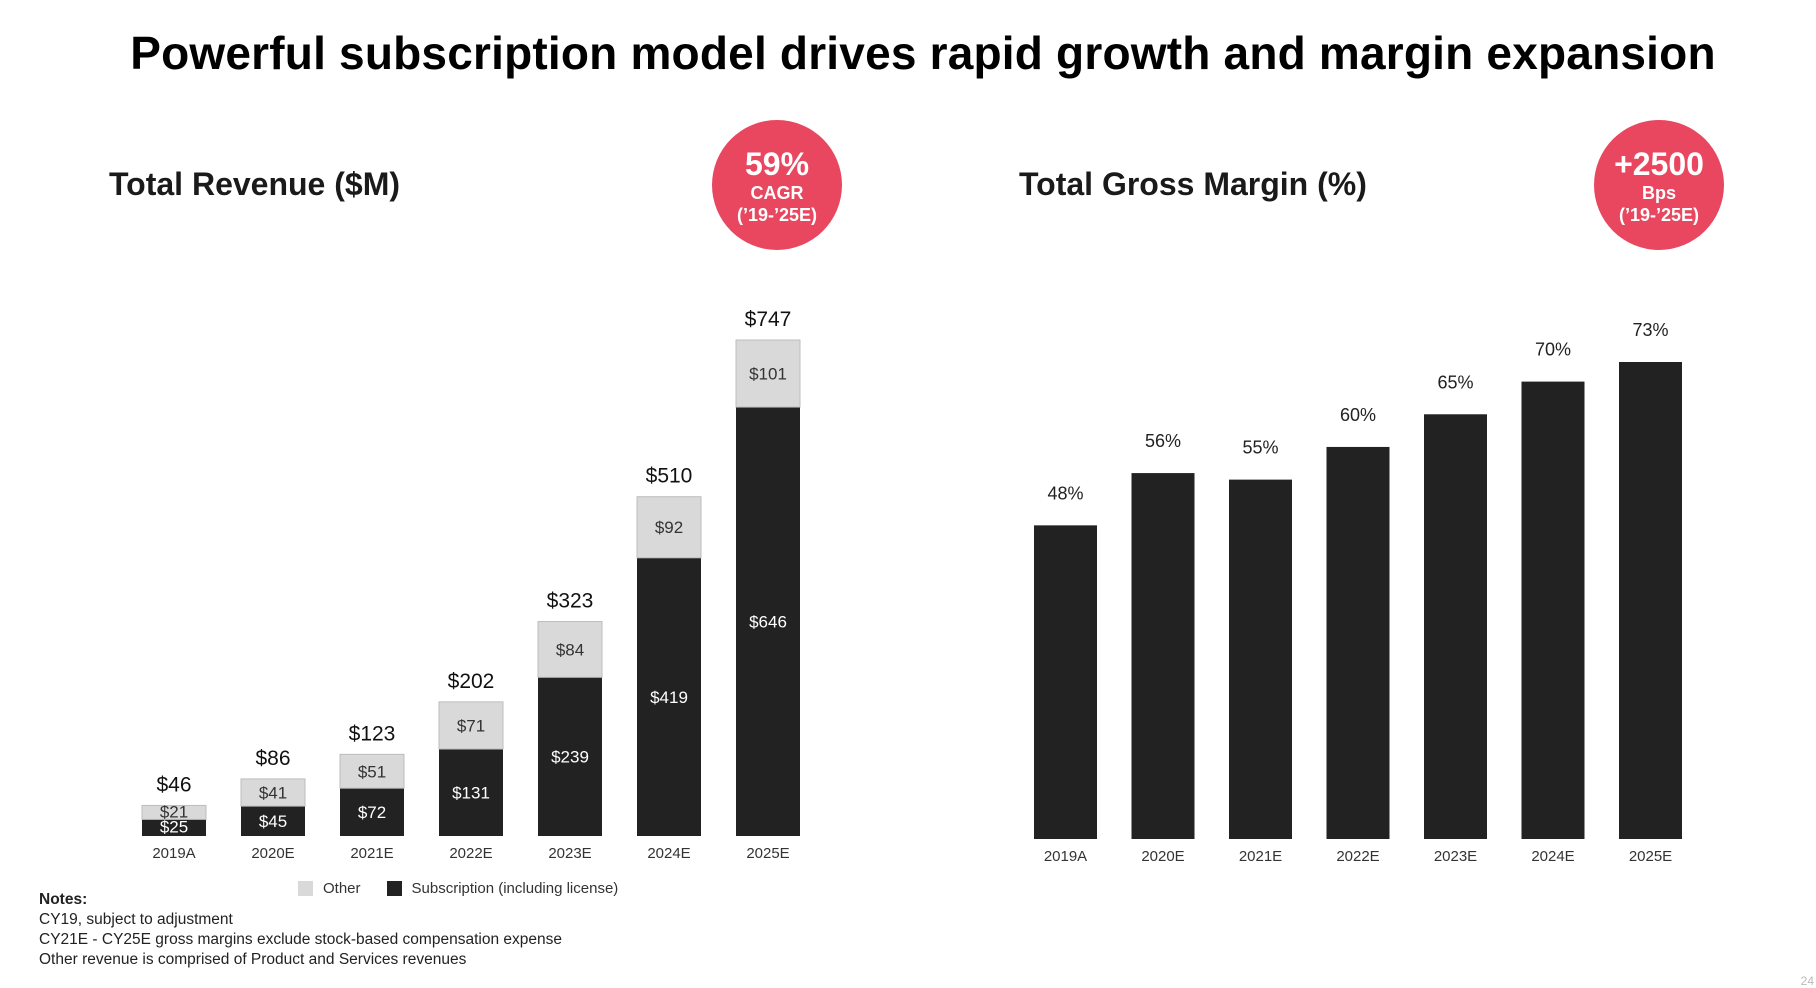  Describe the element at coordinates (371, 853) in the screenshot. I see `revenue-x-tick: 2021E` at that location.